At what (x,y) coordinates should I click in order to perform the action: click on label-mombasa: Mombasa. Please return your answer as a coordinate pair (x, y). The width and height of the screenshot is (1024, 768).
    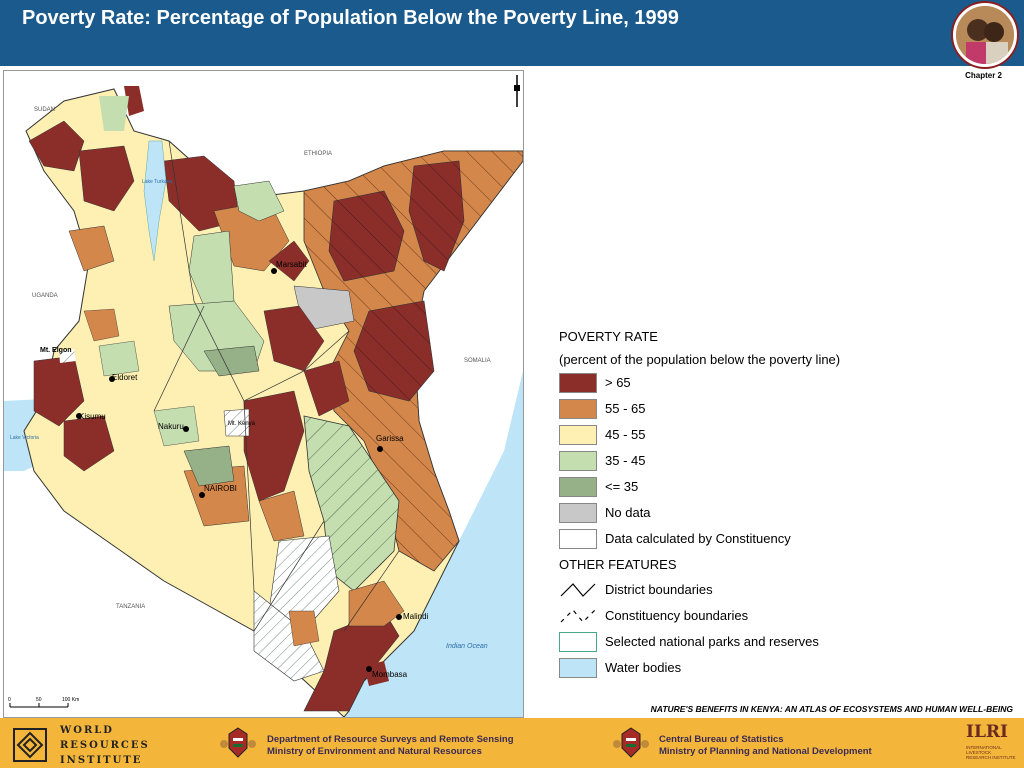
    Looking at the image, I should click on (390, 674).